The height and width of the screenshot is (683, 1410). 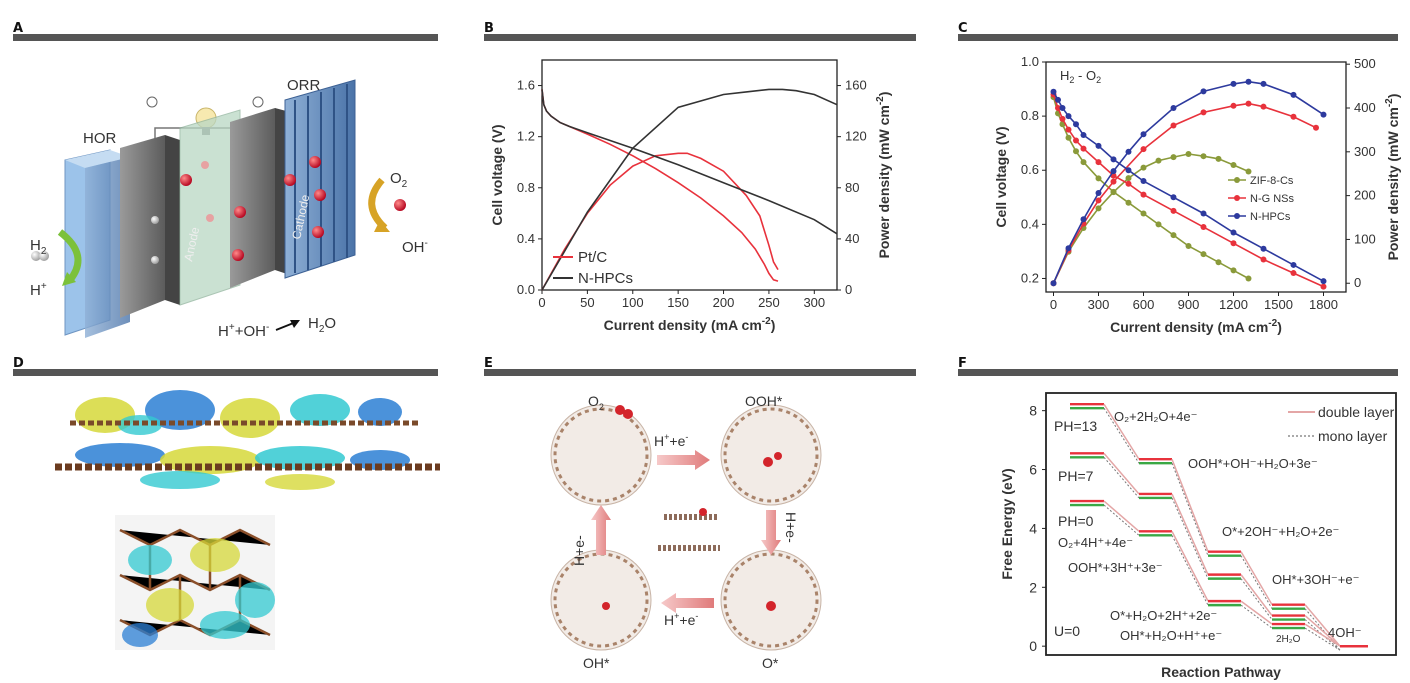 I want to click on legend-label-2: N-HPCs, so click(x=1270, y=217).